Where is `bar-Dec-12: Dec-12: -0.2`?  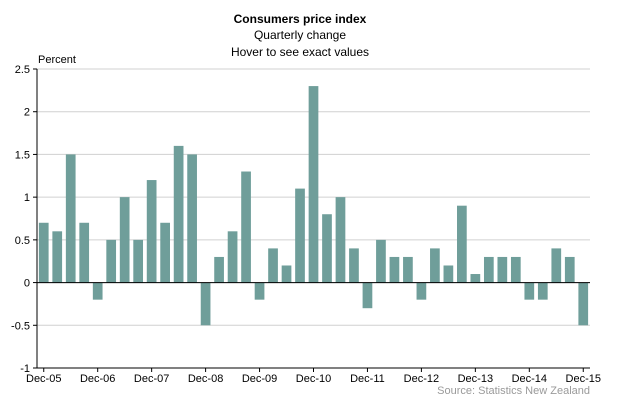 bar-Dec-12: Dec-12: -0.2 is located at coordinates (421, 291).